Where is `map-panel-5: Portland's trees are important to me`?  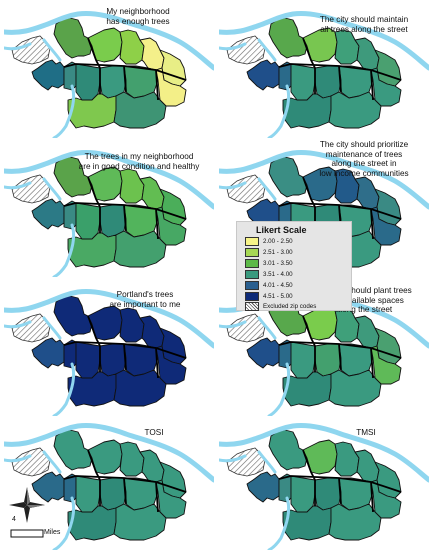 map-panel-5: Portland's trees are important to me is located at coordinates (109, 348).